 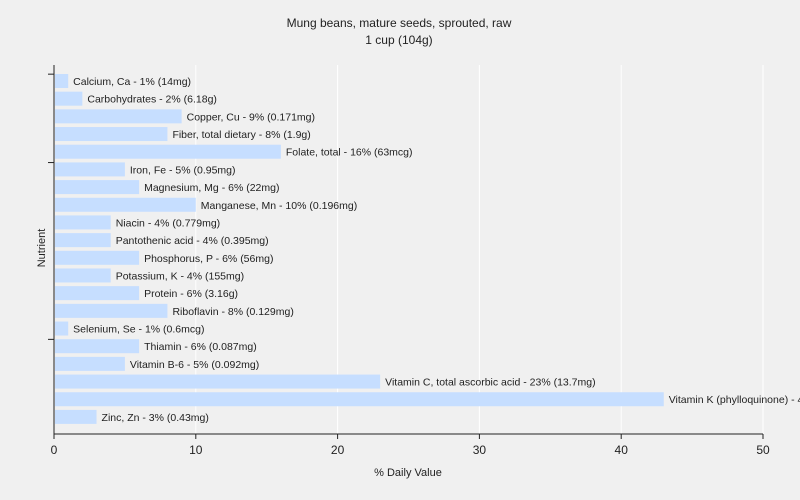 What do you see at coordinates (191, 294) in the screenshot?
I see `bar-label: Protein - 6% (3.16g)` at bounding box center [191, 294].